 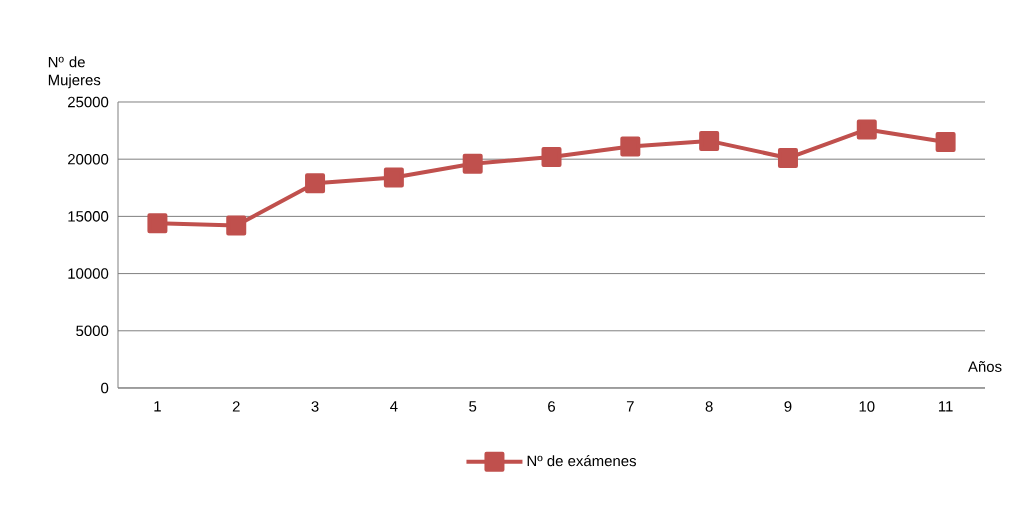 I want to click on y-axis-title: Nº de Mujeres, so click(x=74, y=72).